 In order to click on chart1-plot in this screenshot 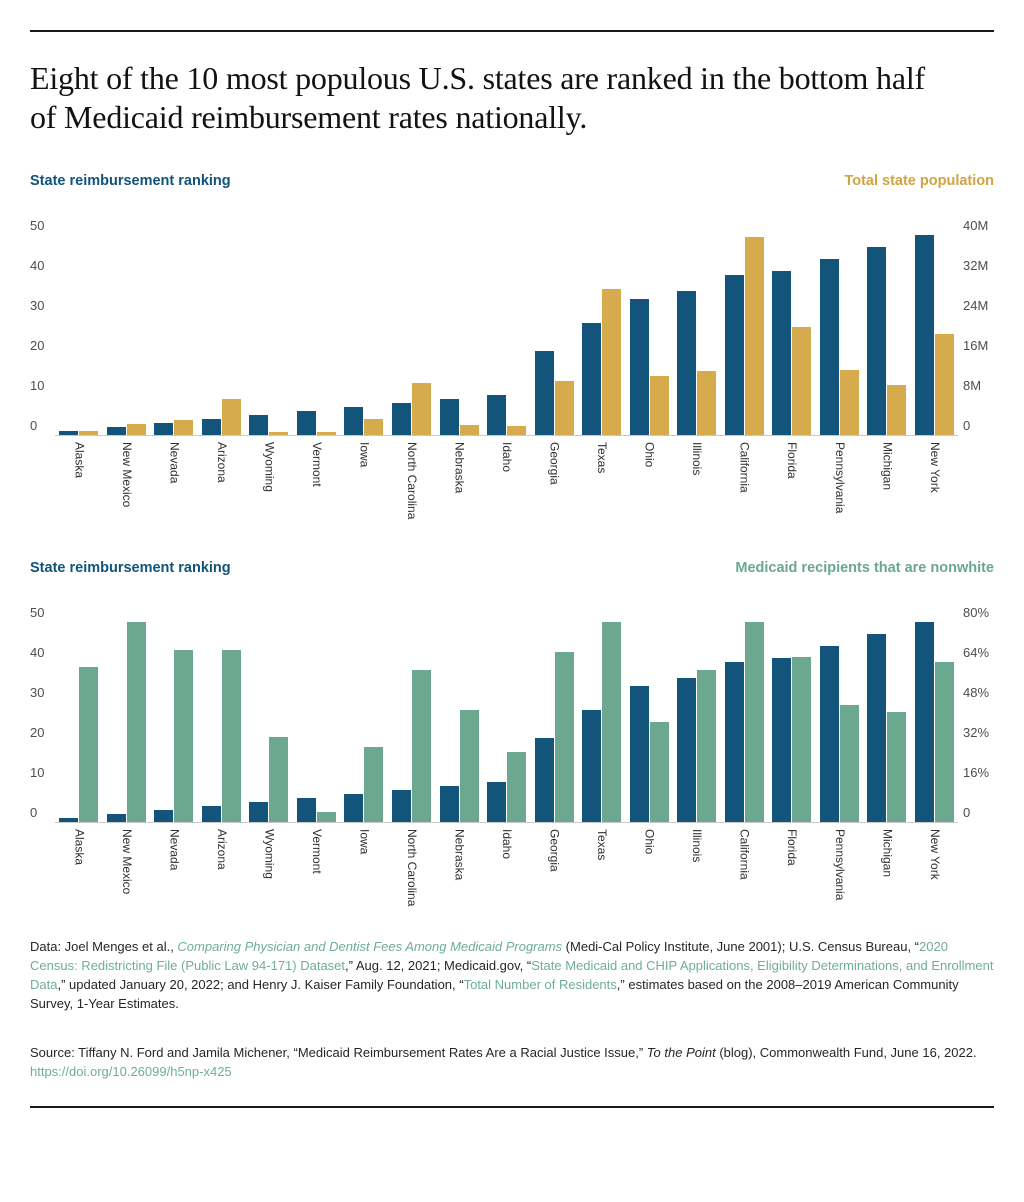, I will do `click(507, 335)`.